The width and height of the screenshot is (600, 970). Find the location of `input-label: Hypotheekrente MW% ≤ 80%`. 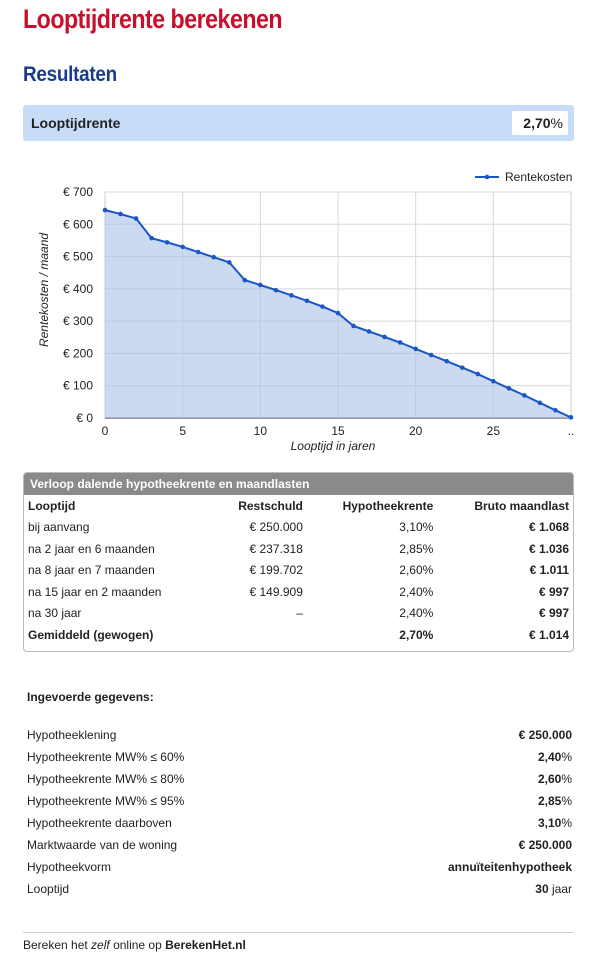

input-label: Hypotheekrente MW% ≤ 80% is located at coordinates (106, 779).